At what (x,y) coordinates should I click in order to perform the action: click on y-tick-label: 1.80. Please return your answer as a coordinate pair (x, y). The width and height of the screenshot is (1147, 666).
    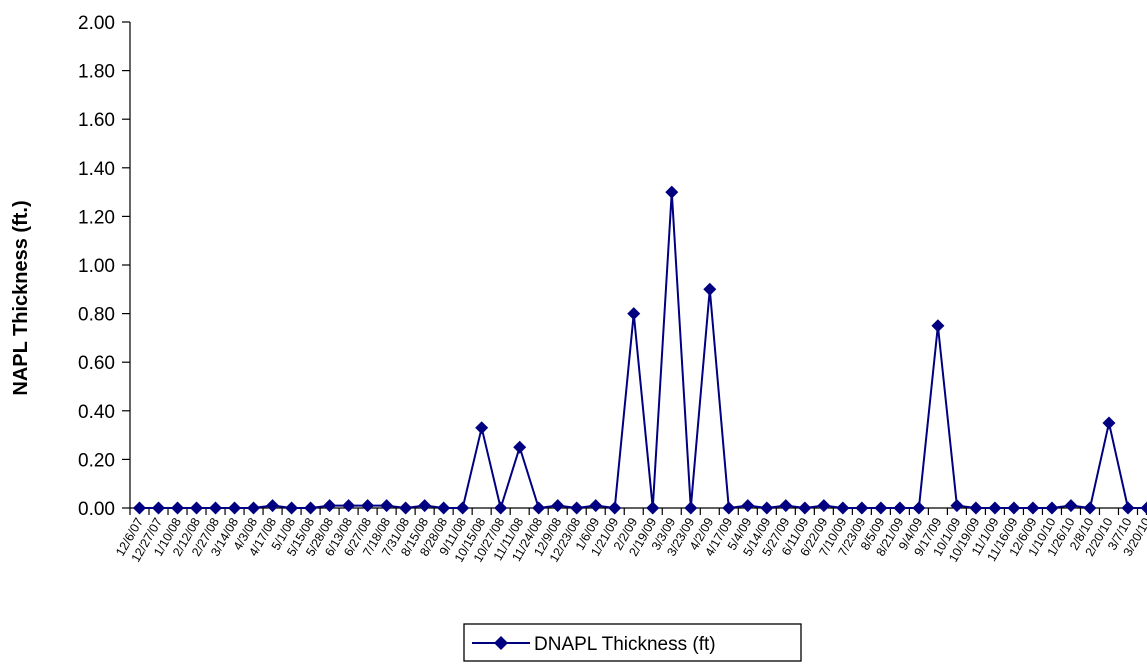
    Looking at the image, I should click on (96, 72).